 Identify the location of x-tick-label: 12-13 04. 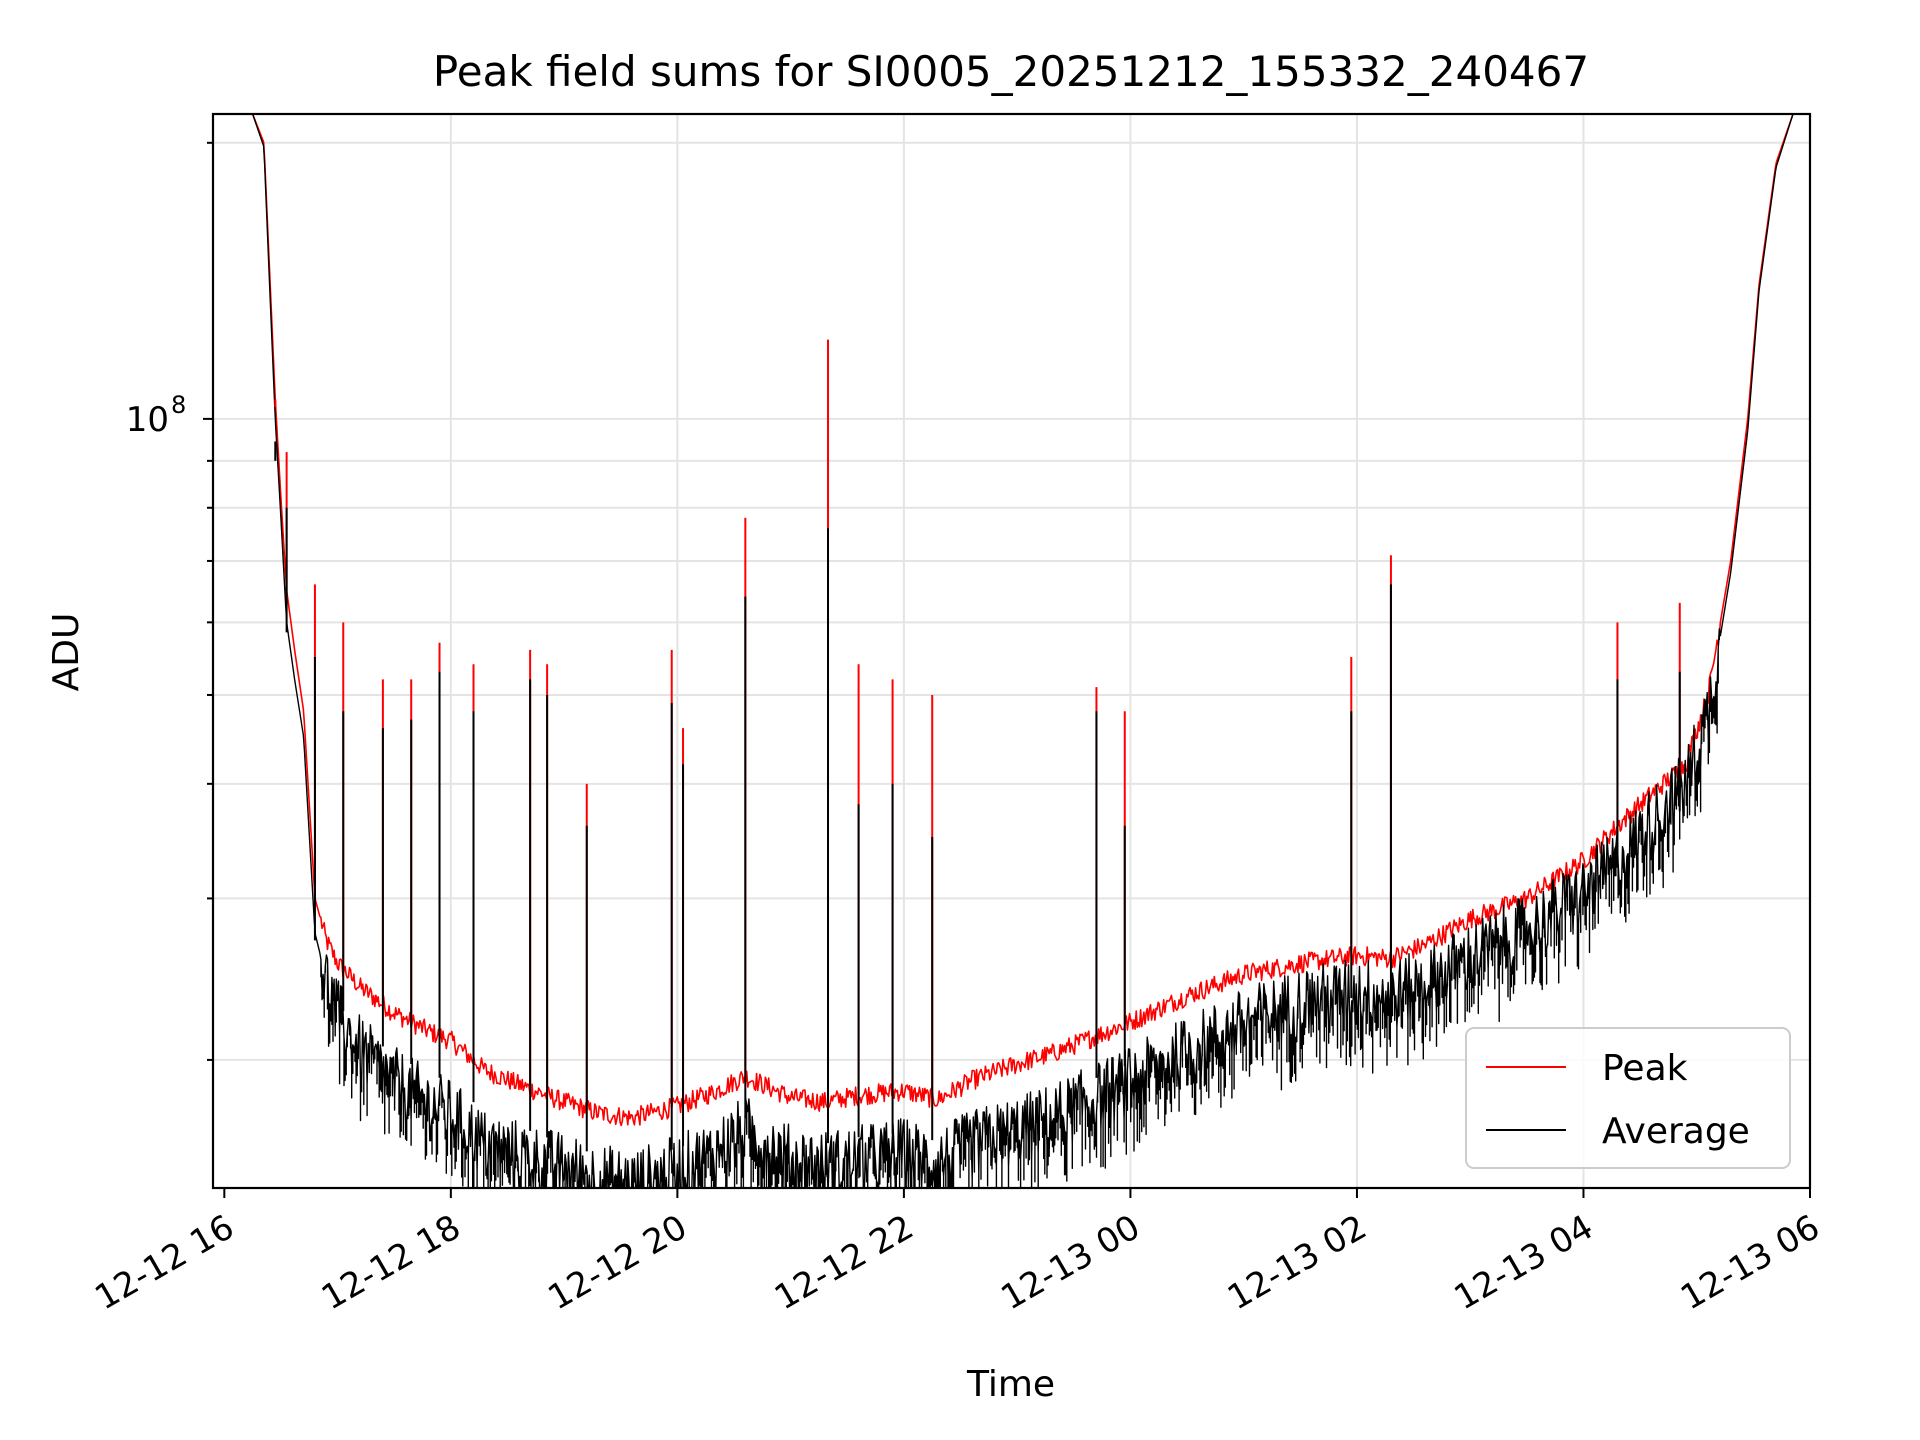
(1524, 1262).